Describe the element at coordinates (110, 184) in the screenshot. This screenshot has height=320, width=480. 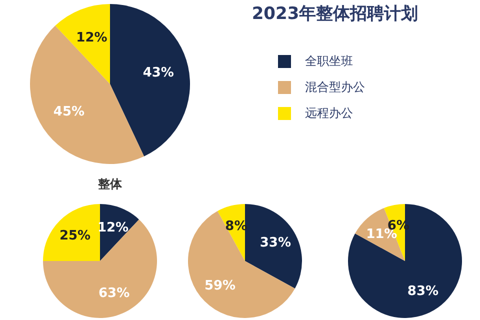
I see `text: 整体` at that location.